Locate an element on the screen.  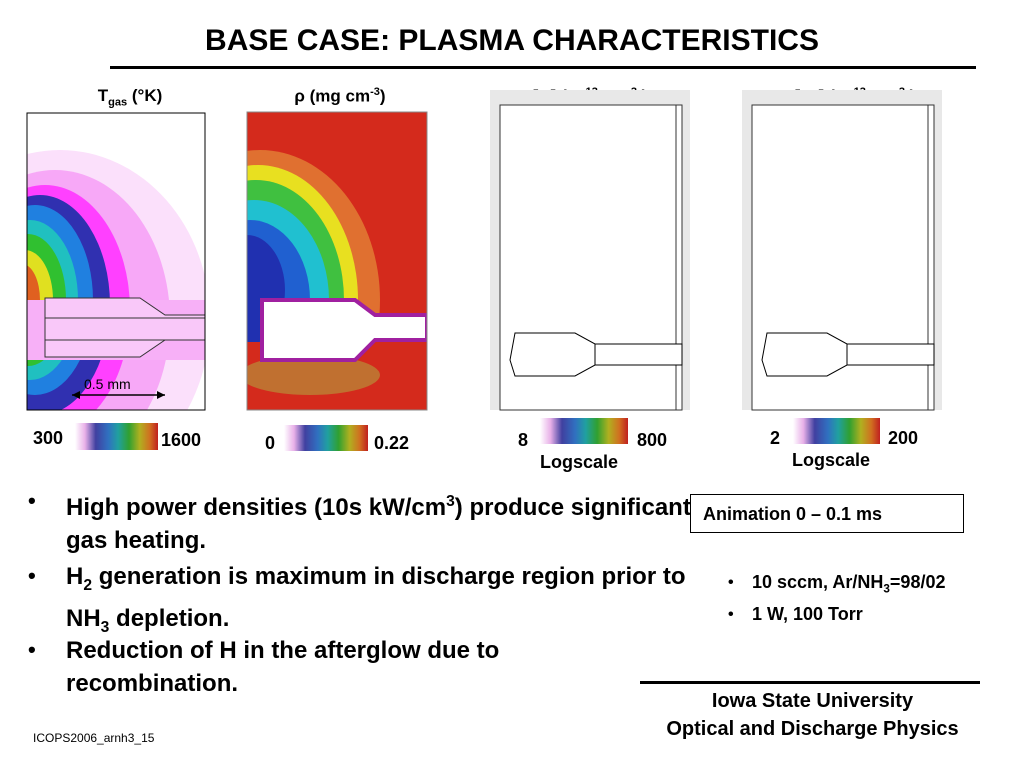
condition: 1 W, 100 Torr is located at coordinates (807, 614).